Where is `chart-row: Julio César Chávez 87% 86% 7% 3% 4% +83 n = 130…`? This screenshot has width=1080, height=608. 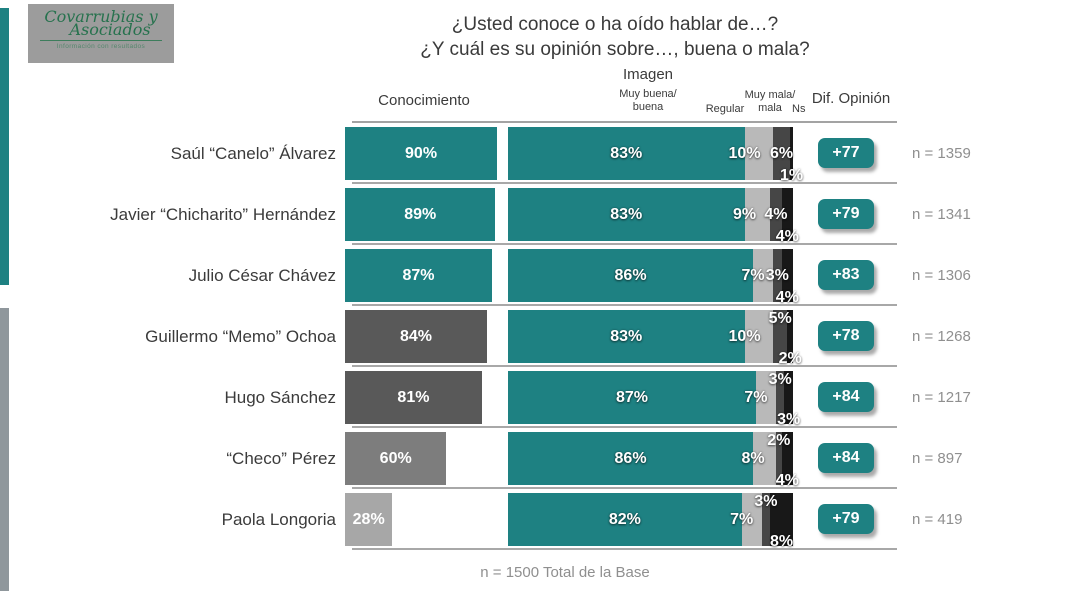
chart-row: Julio César Chávez 87% 86% 7% 3% 4% +83 n = 130… is located at coordinates (540, 275).